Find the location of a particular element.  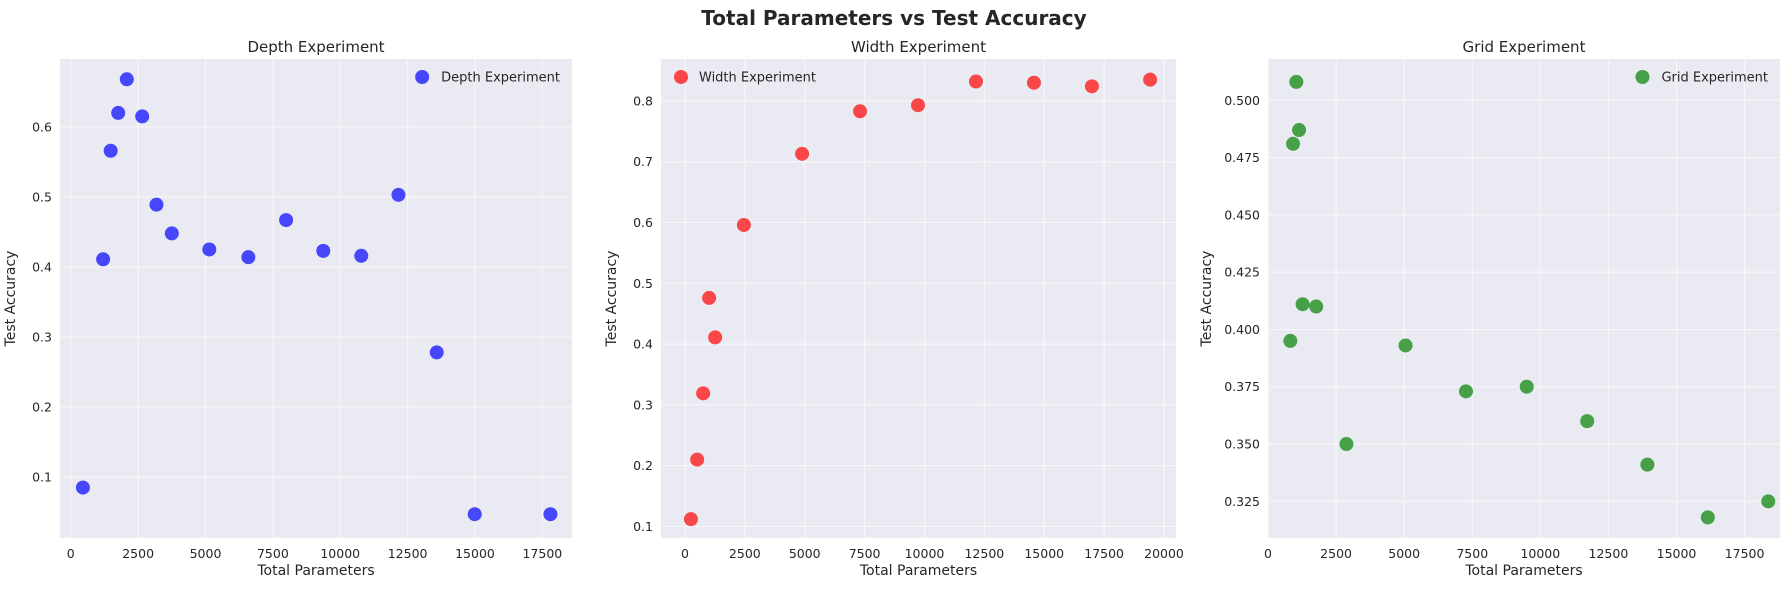

y-tick-label: 0.500 is located at coordinates (1242, 100).